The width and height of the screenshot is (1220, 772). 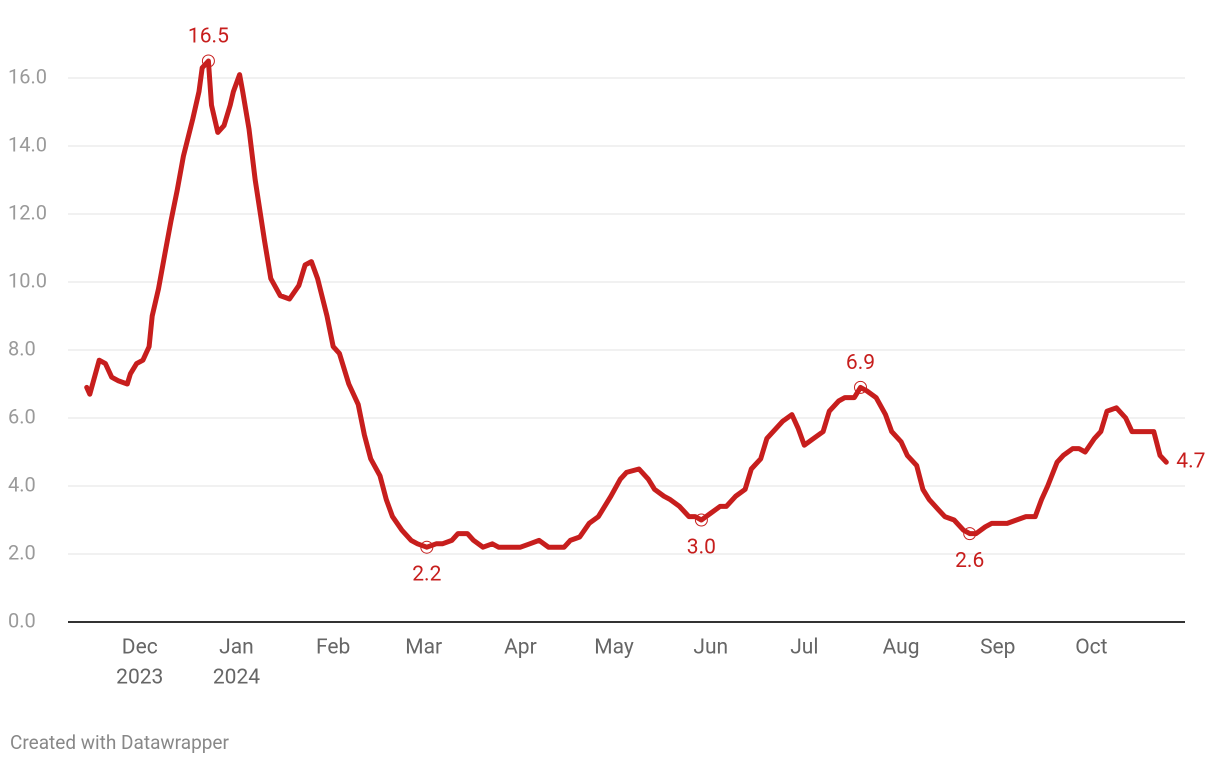 What do you see at coordinates (969, 561) in the screenshot?
I see `data-label: 2.6` at bounding box center [969, 561].